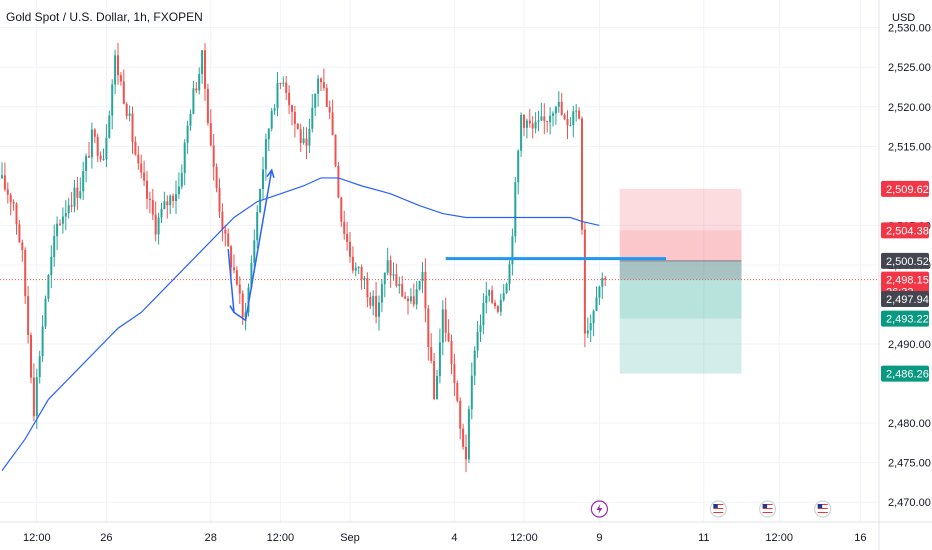 This screenshot has width=932, height=550. What do you see at coordinates (907, 375) in the screenshot?
I see `price-badge-label: 2,486.26` at bounding box center [907, 375].